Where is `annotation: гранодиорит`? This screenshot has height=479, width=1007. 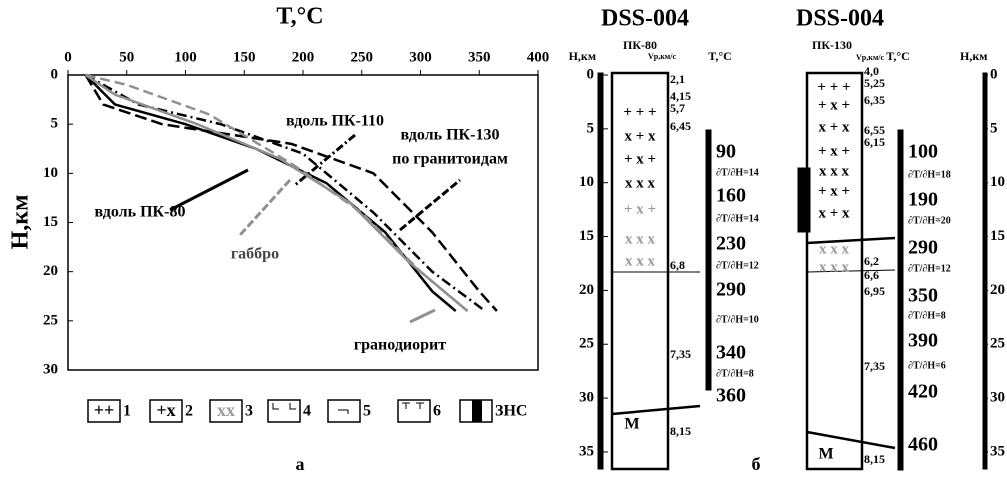 annotation: гранодиорит is located at coordinates (400, 345).